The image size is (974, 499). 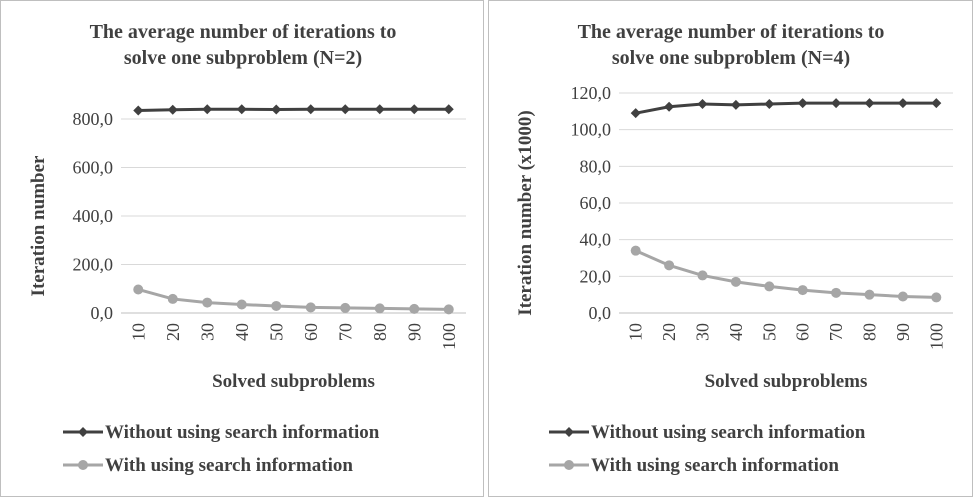 What do you see at coordinates (591, 93) in the screenshot?
I see `y-tick-label: 120,0` at bounding box center [591, 93].